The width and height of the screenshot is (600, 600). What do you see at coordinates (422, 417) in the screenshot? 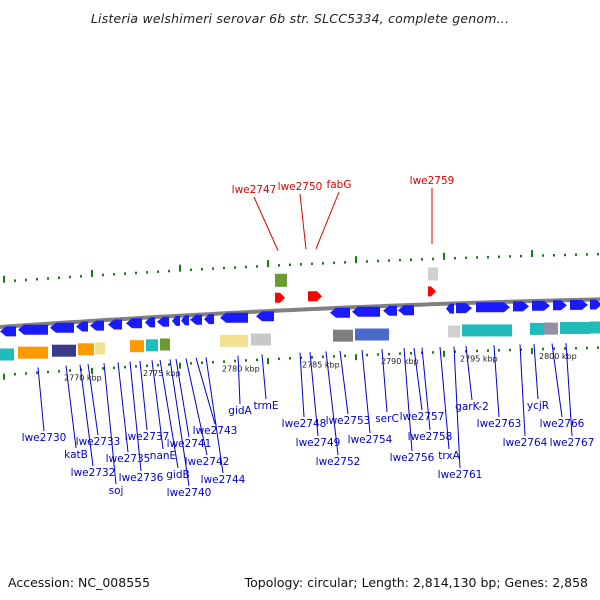
I see `gene-label: lwe2757` at bounding box center [422, 417].